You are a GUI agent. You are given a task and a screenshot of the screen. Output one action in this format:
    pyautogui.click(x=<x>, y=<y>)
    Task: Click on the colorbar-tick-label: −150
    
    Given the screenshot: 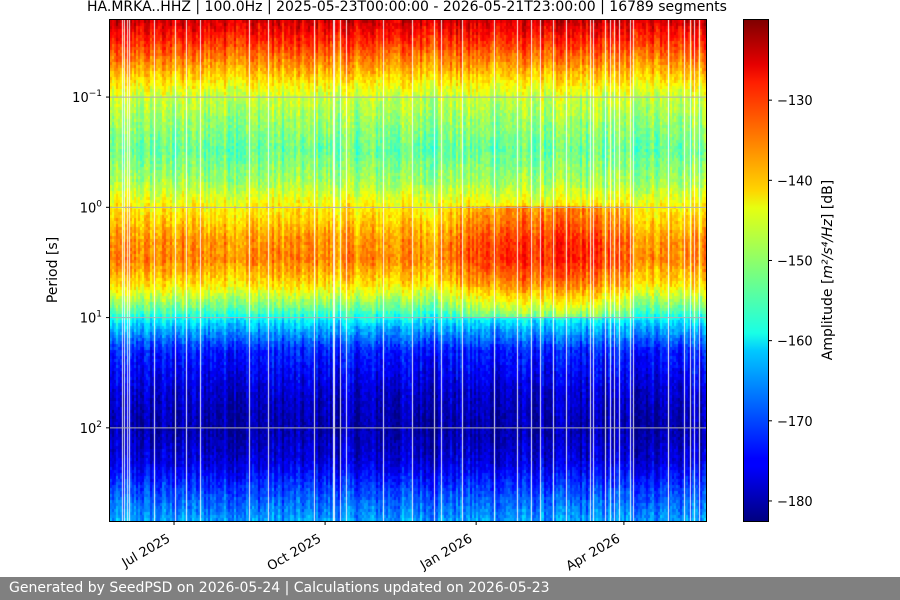 What is the action you would take?
    pyautogui.click(x=795, y=261)
    